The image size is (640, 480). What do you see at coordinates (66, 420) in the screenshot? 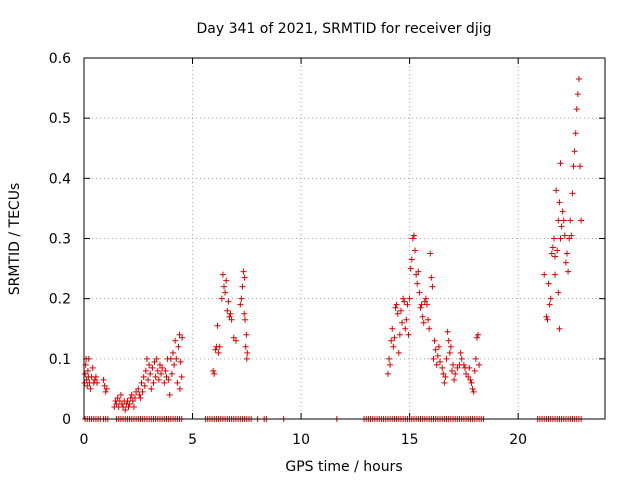
I see `y-tick-label: 0` at bounding box center [66, 420].